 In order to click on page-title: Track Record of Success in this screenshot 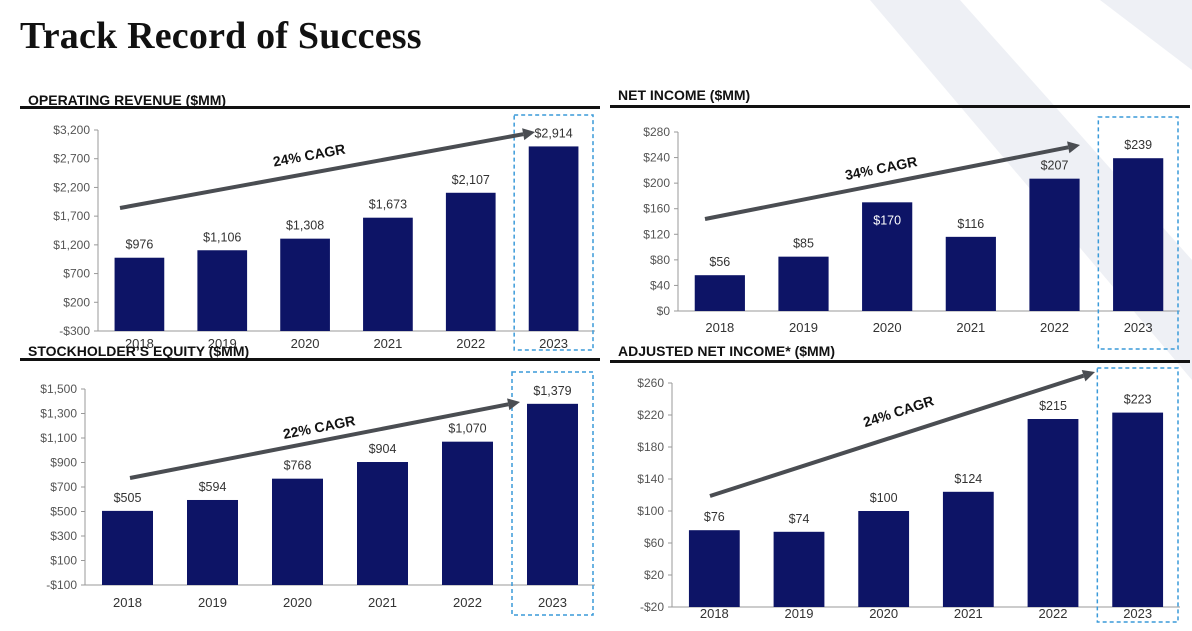, I will do `click(221, 36)`.